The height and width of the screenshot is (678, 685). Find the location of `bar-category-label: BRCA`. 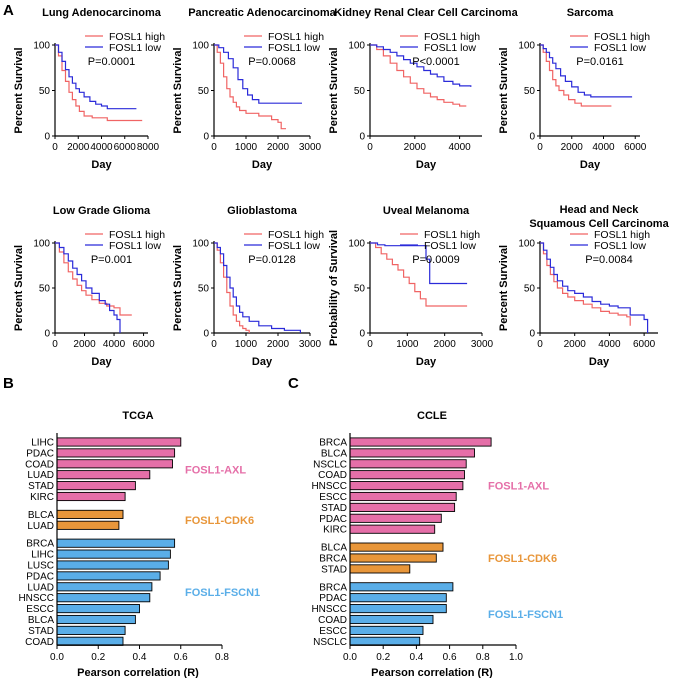

bar-category-label: BRCA is located at coordinates (333, 559).